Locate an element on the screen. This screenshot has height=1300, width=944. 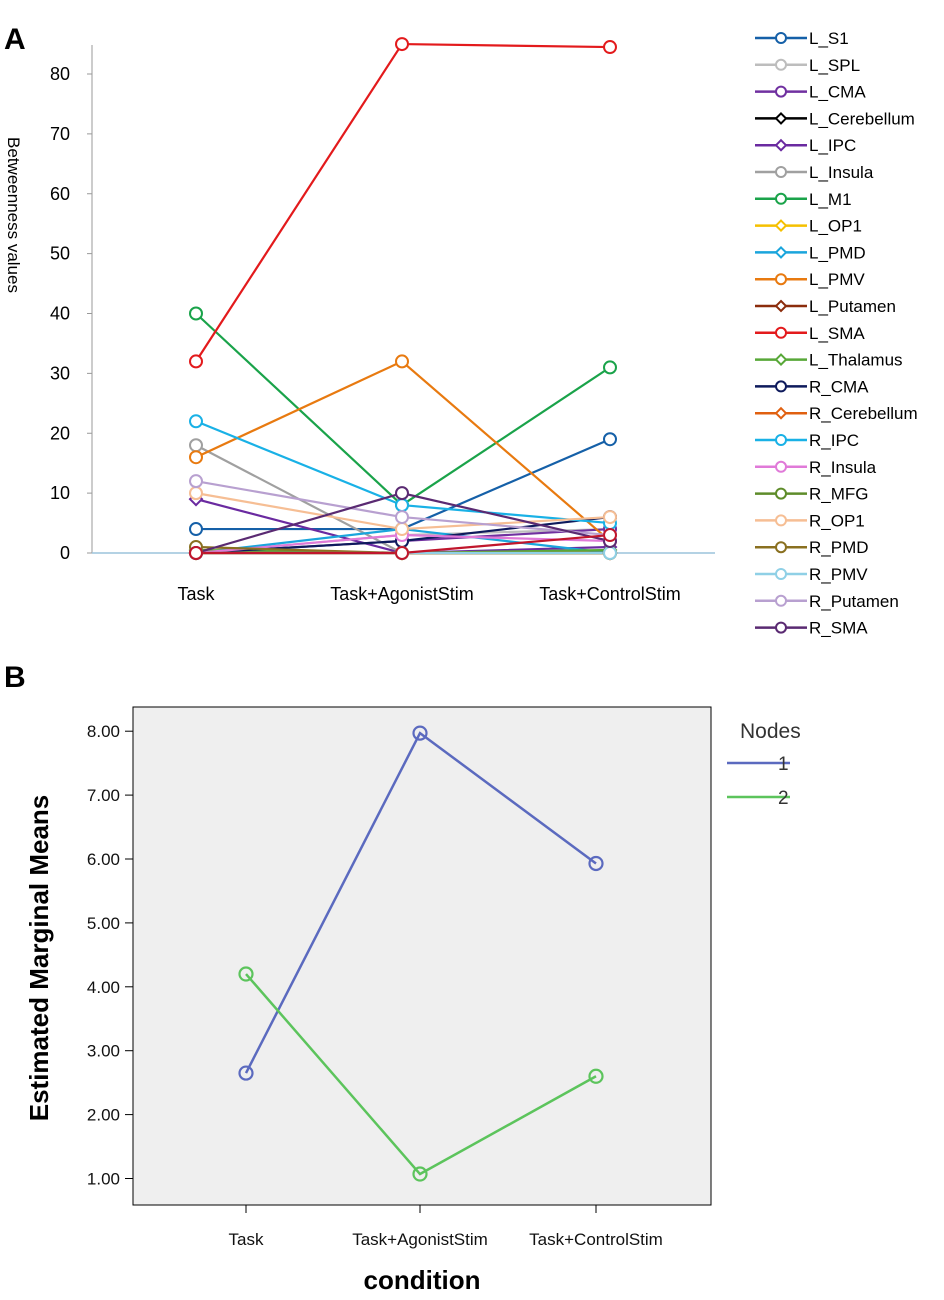
legend-label-l_op1: L_OP1 is located at coordinates (835, 226).